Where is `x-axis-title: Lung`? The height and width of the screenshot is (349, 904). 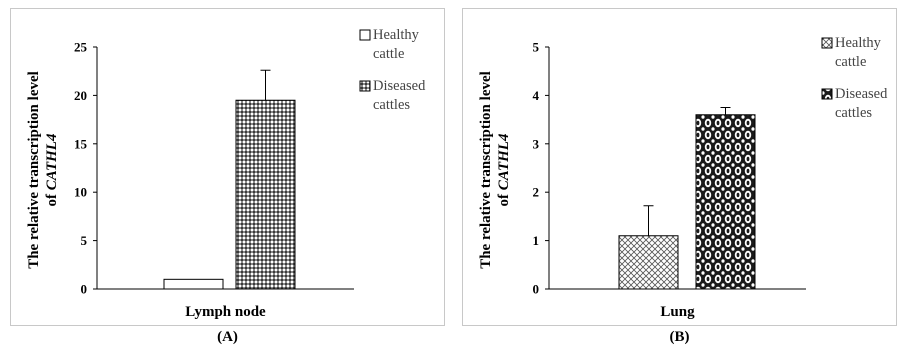
x-axis-title: Lung is located at coordinates (677, 312).